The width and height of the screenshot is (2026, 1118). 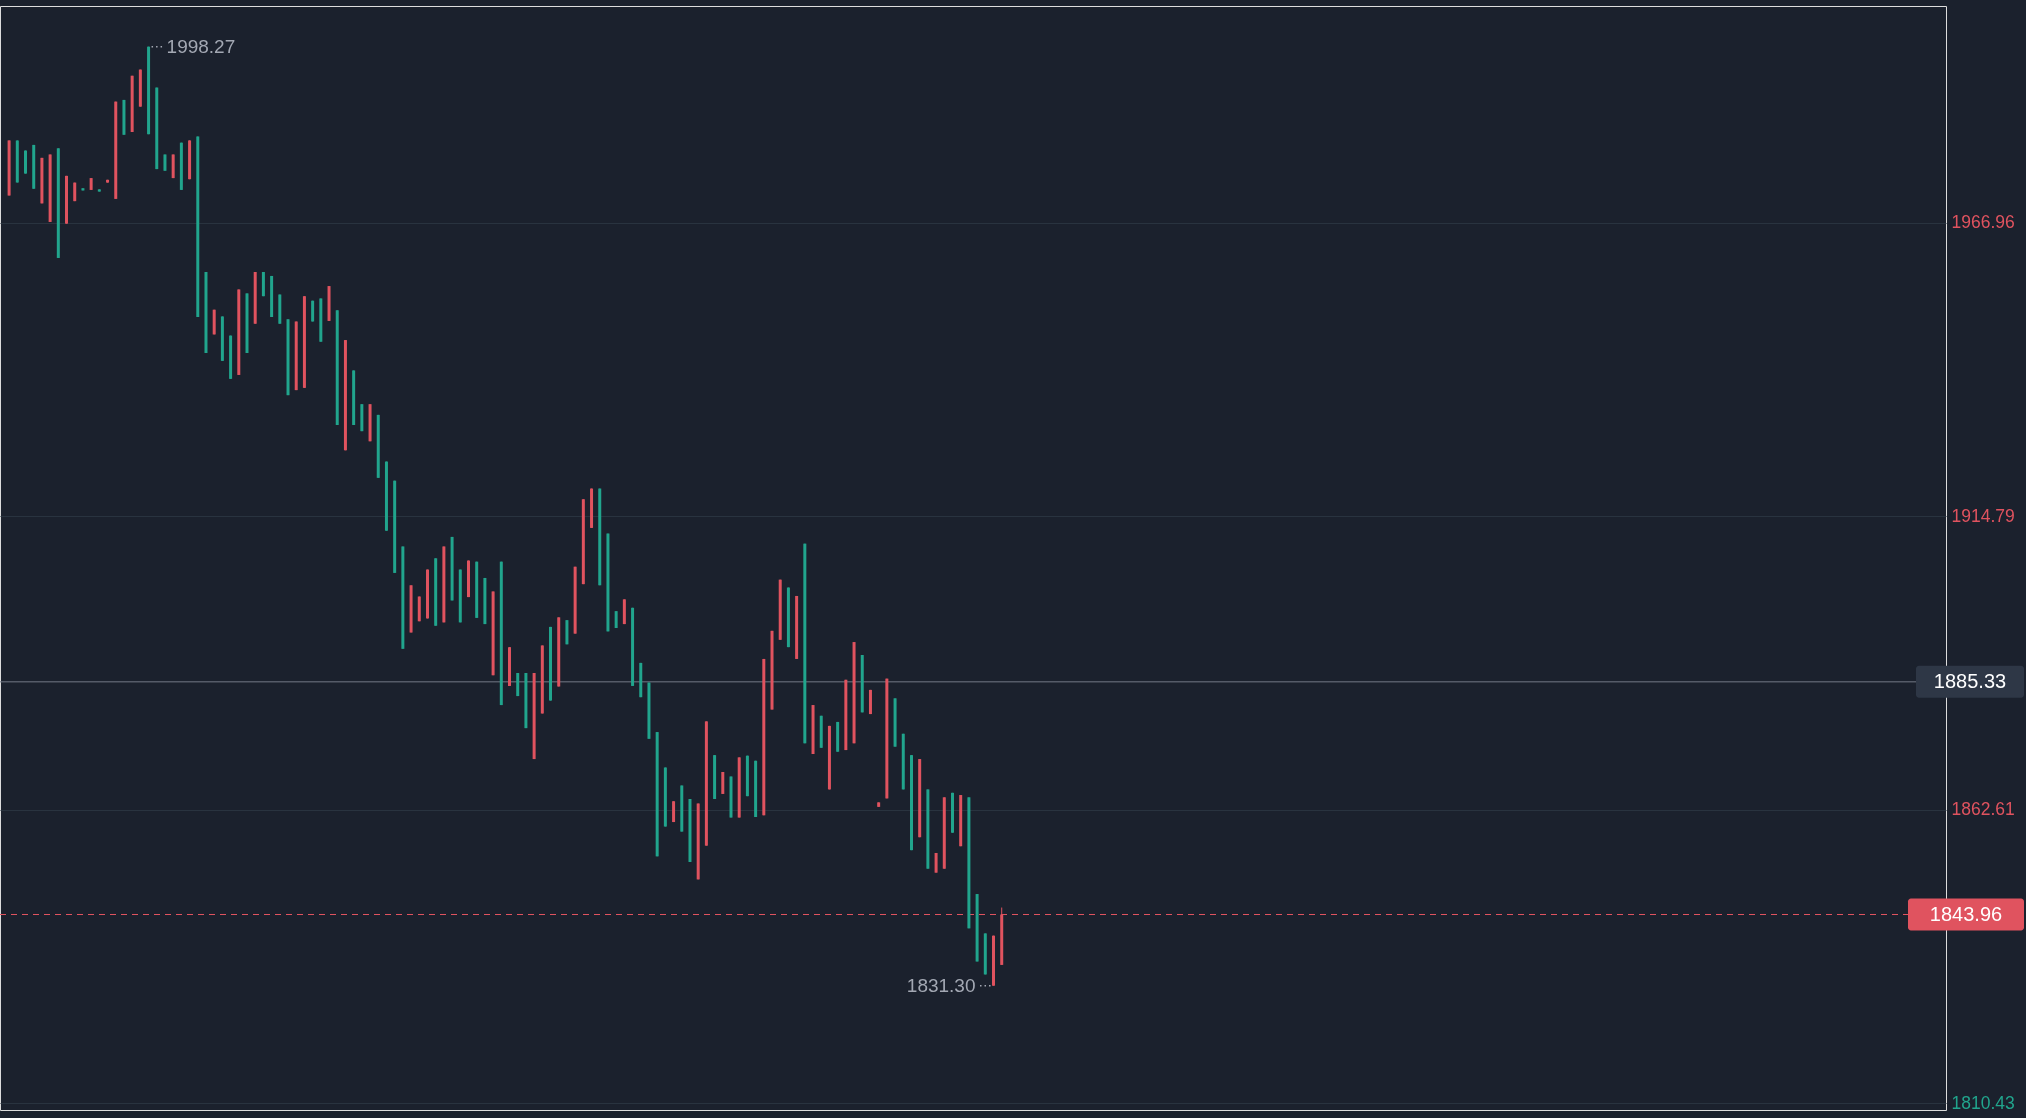 What do you see at coordinates (1970, 680) in the screenshot?
I see `ref-line-label: 1885.33` at bounding box center [1970, 680].